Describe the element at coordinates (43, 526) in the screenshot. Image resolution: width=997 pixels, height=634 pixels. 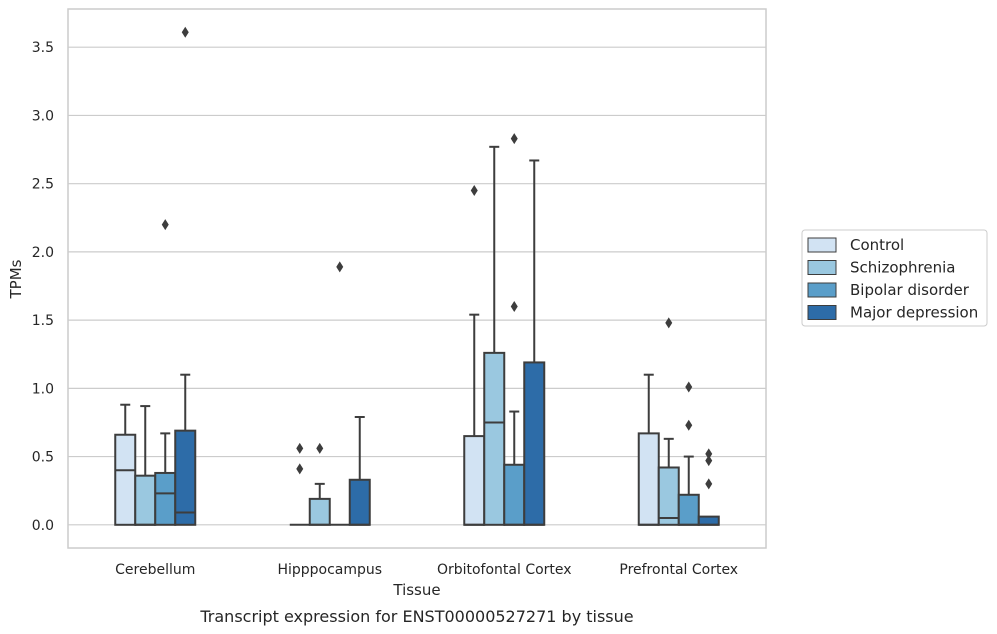
I see `y-tick-label: 0.0` at that location.